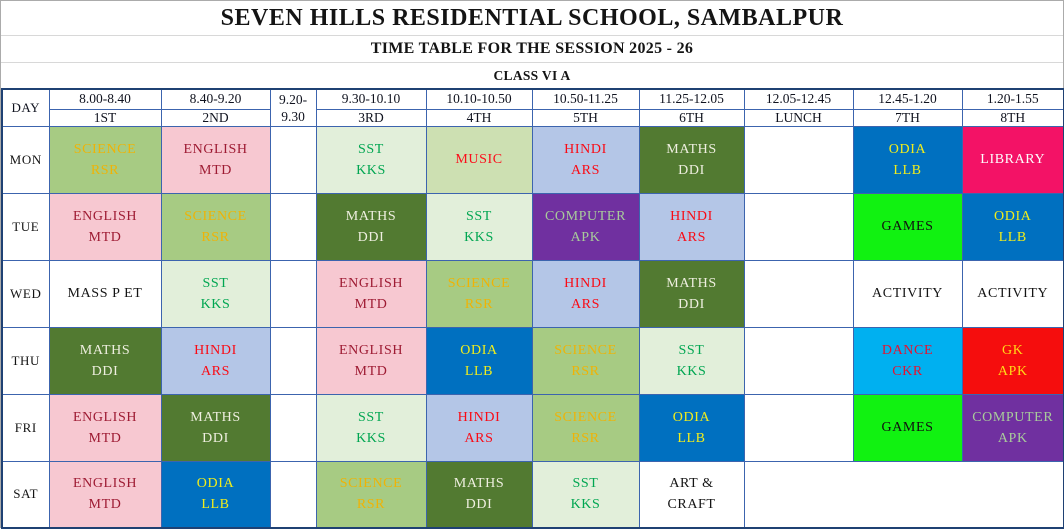 The width and height of the screenshot is (1064, 529). What do you see at coordinates (479, 360) in the screenshot?
I see `cell-thu-odia: ODIA LLB` at bounding box center [479, 360].